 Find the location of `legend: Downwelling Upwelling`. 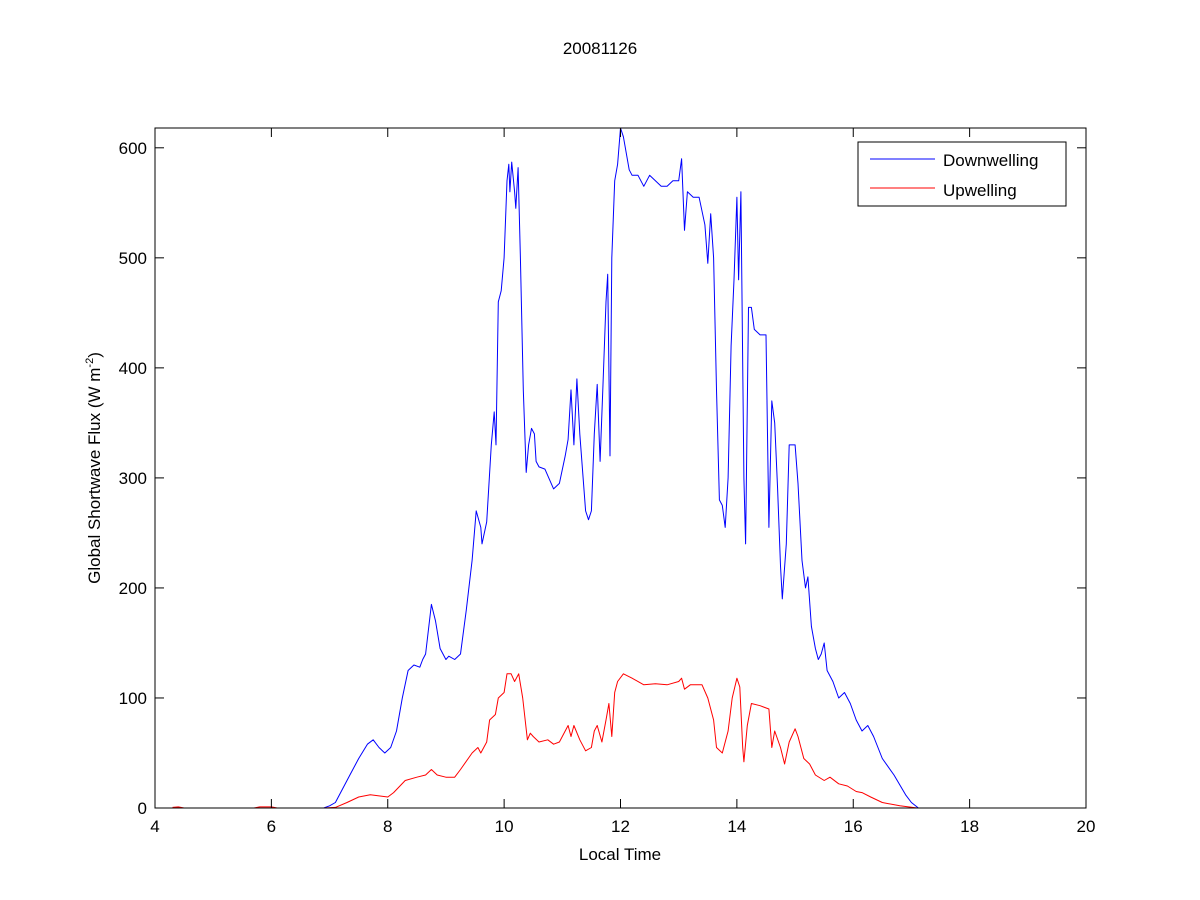

legend: Downwelling Upwelling is located at coordinates (962, 174).